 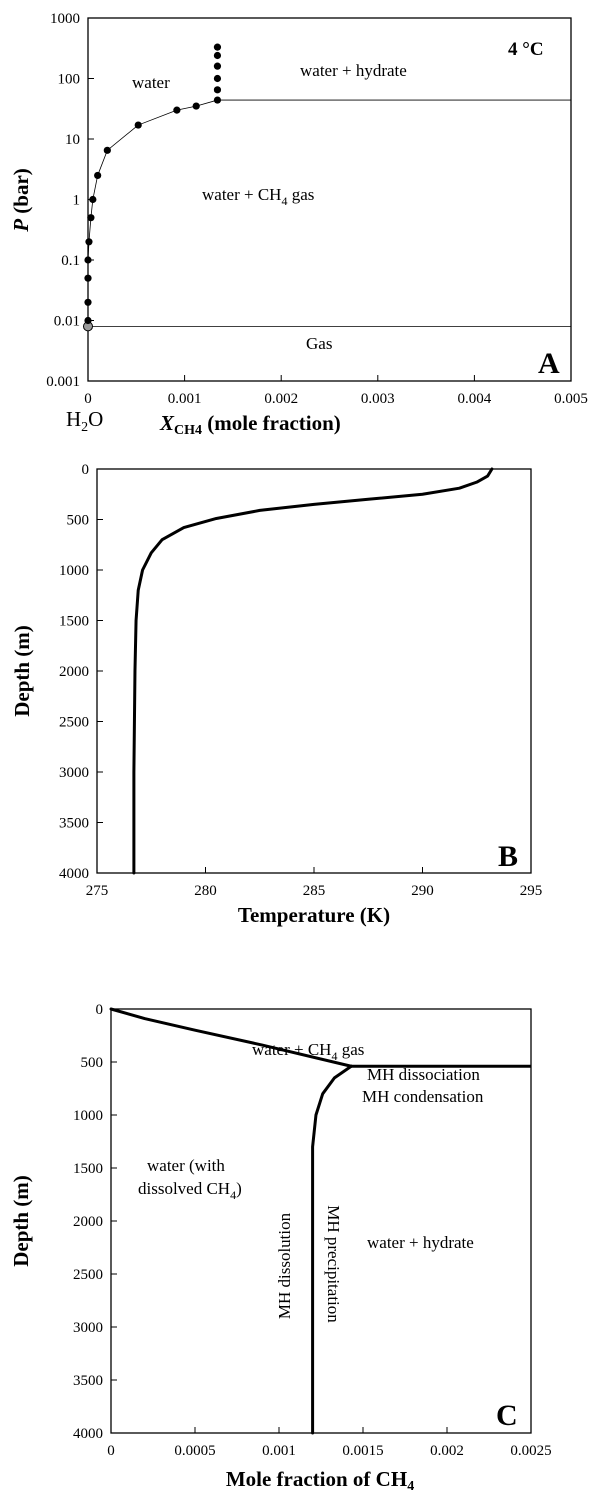 I want to click on data-points-a, so click(x=152, y=187).